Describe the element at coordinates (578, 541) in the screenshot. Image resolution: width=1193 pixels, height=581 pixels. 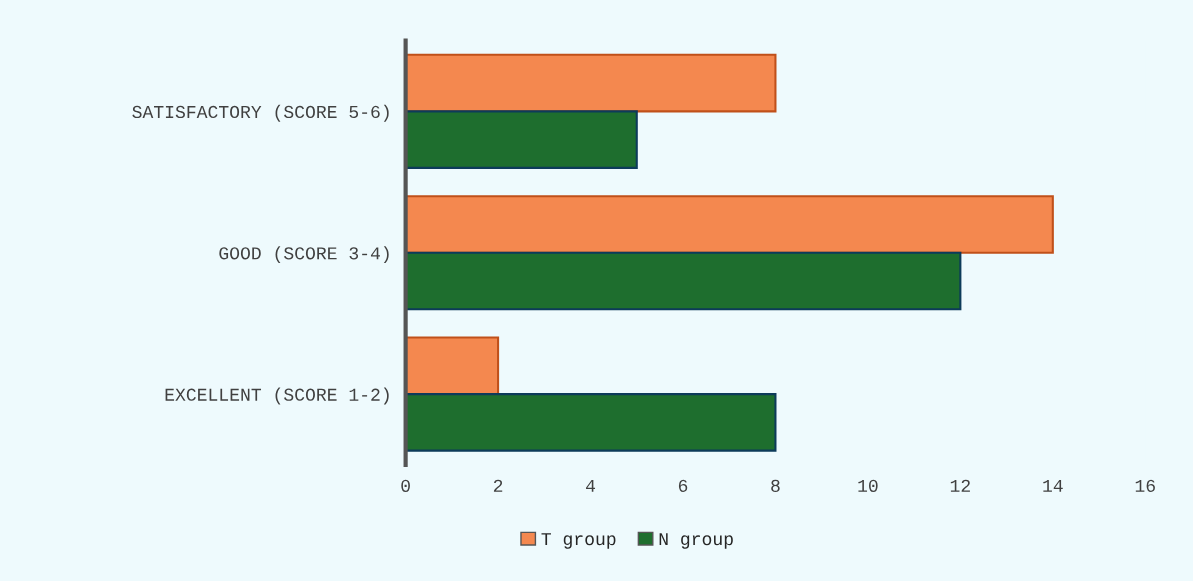
I see `legend-label: T group` at that location.